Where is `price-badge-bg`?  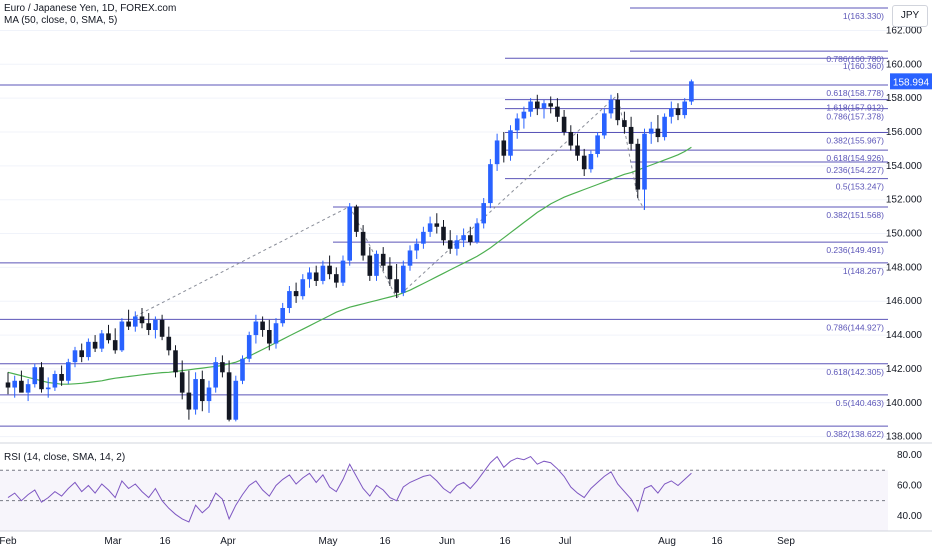 price-badge-bg is located at coordinates (911, 81).